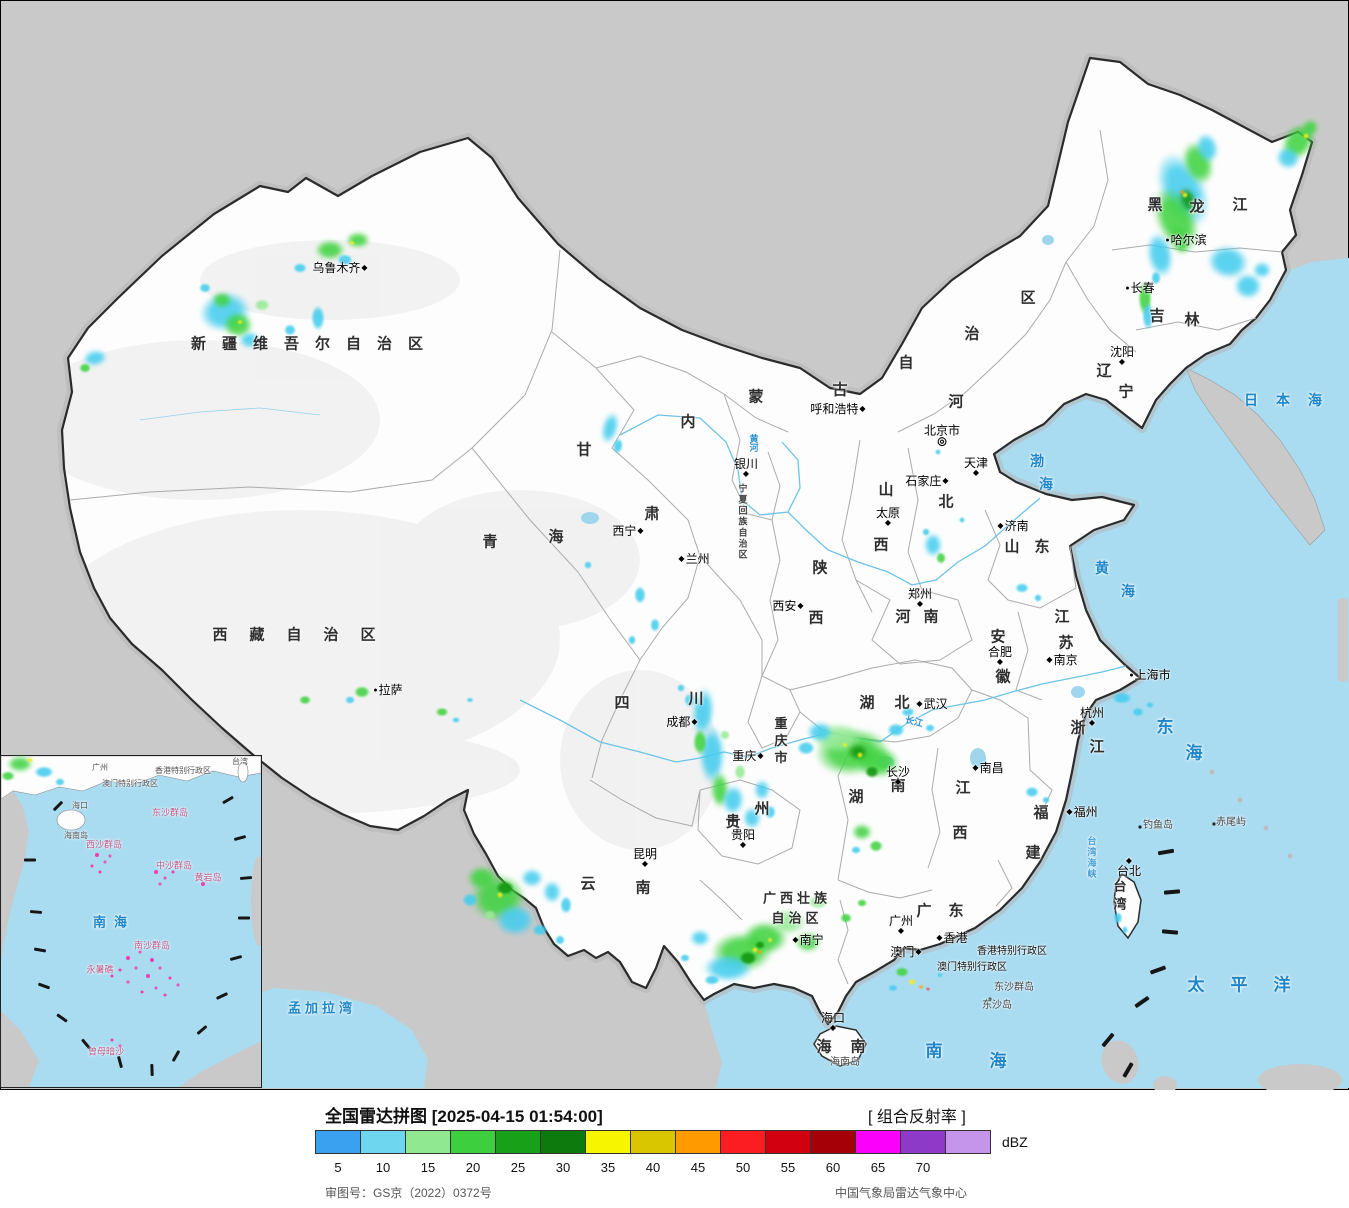  I want to click on dbz-unit-label: dBZ, so click(1015, 1142).